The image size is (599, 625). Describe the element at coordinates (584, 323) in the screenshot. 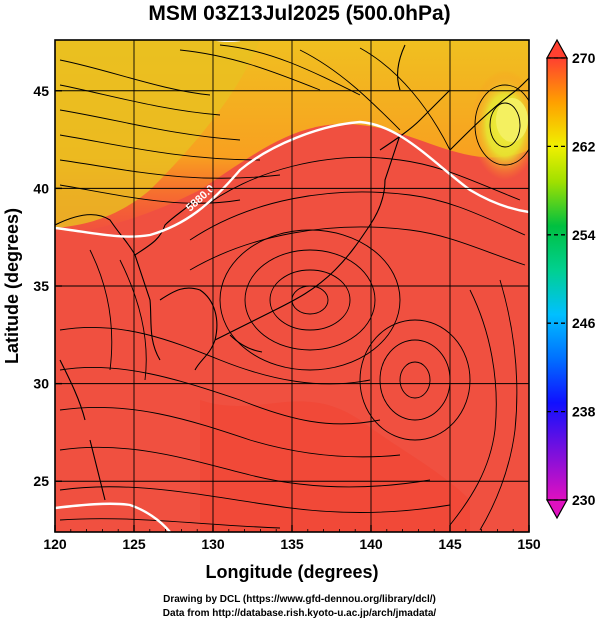

I see `colorbar-tick-label: 246` at that location.